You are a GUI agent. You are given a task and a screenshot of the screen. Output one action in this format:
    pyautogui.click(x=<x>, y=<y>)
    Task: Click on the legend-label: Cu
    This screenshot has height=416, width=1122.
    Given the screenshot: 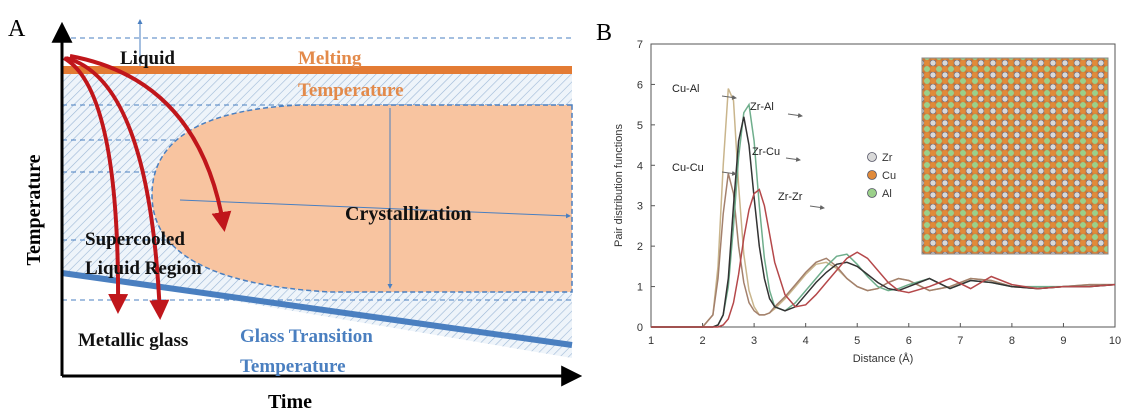 What is the action you would take?
    pyautogui.click(x=889, y=176)
    